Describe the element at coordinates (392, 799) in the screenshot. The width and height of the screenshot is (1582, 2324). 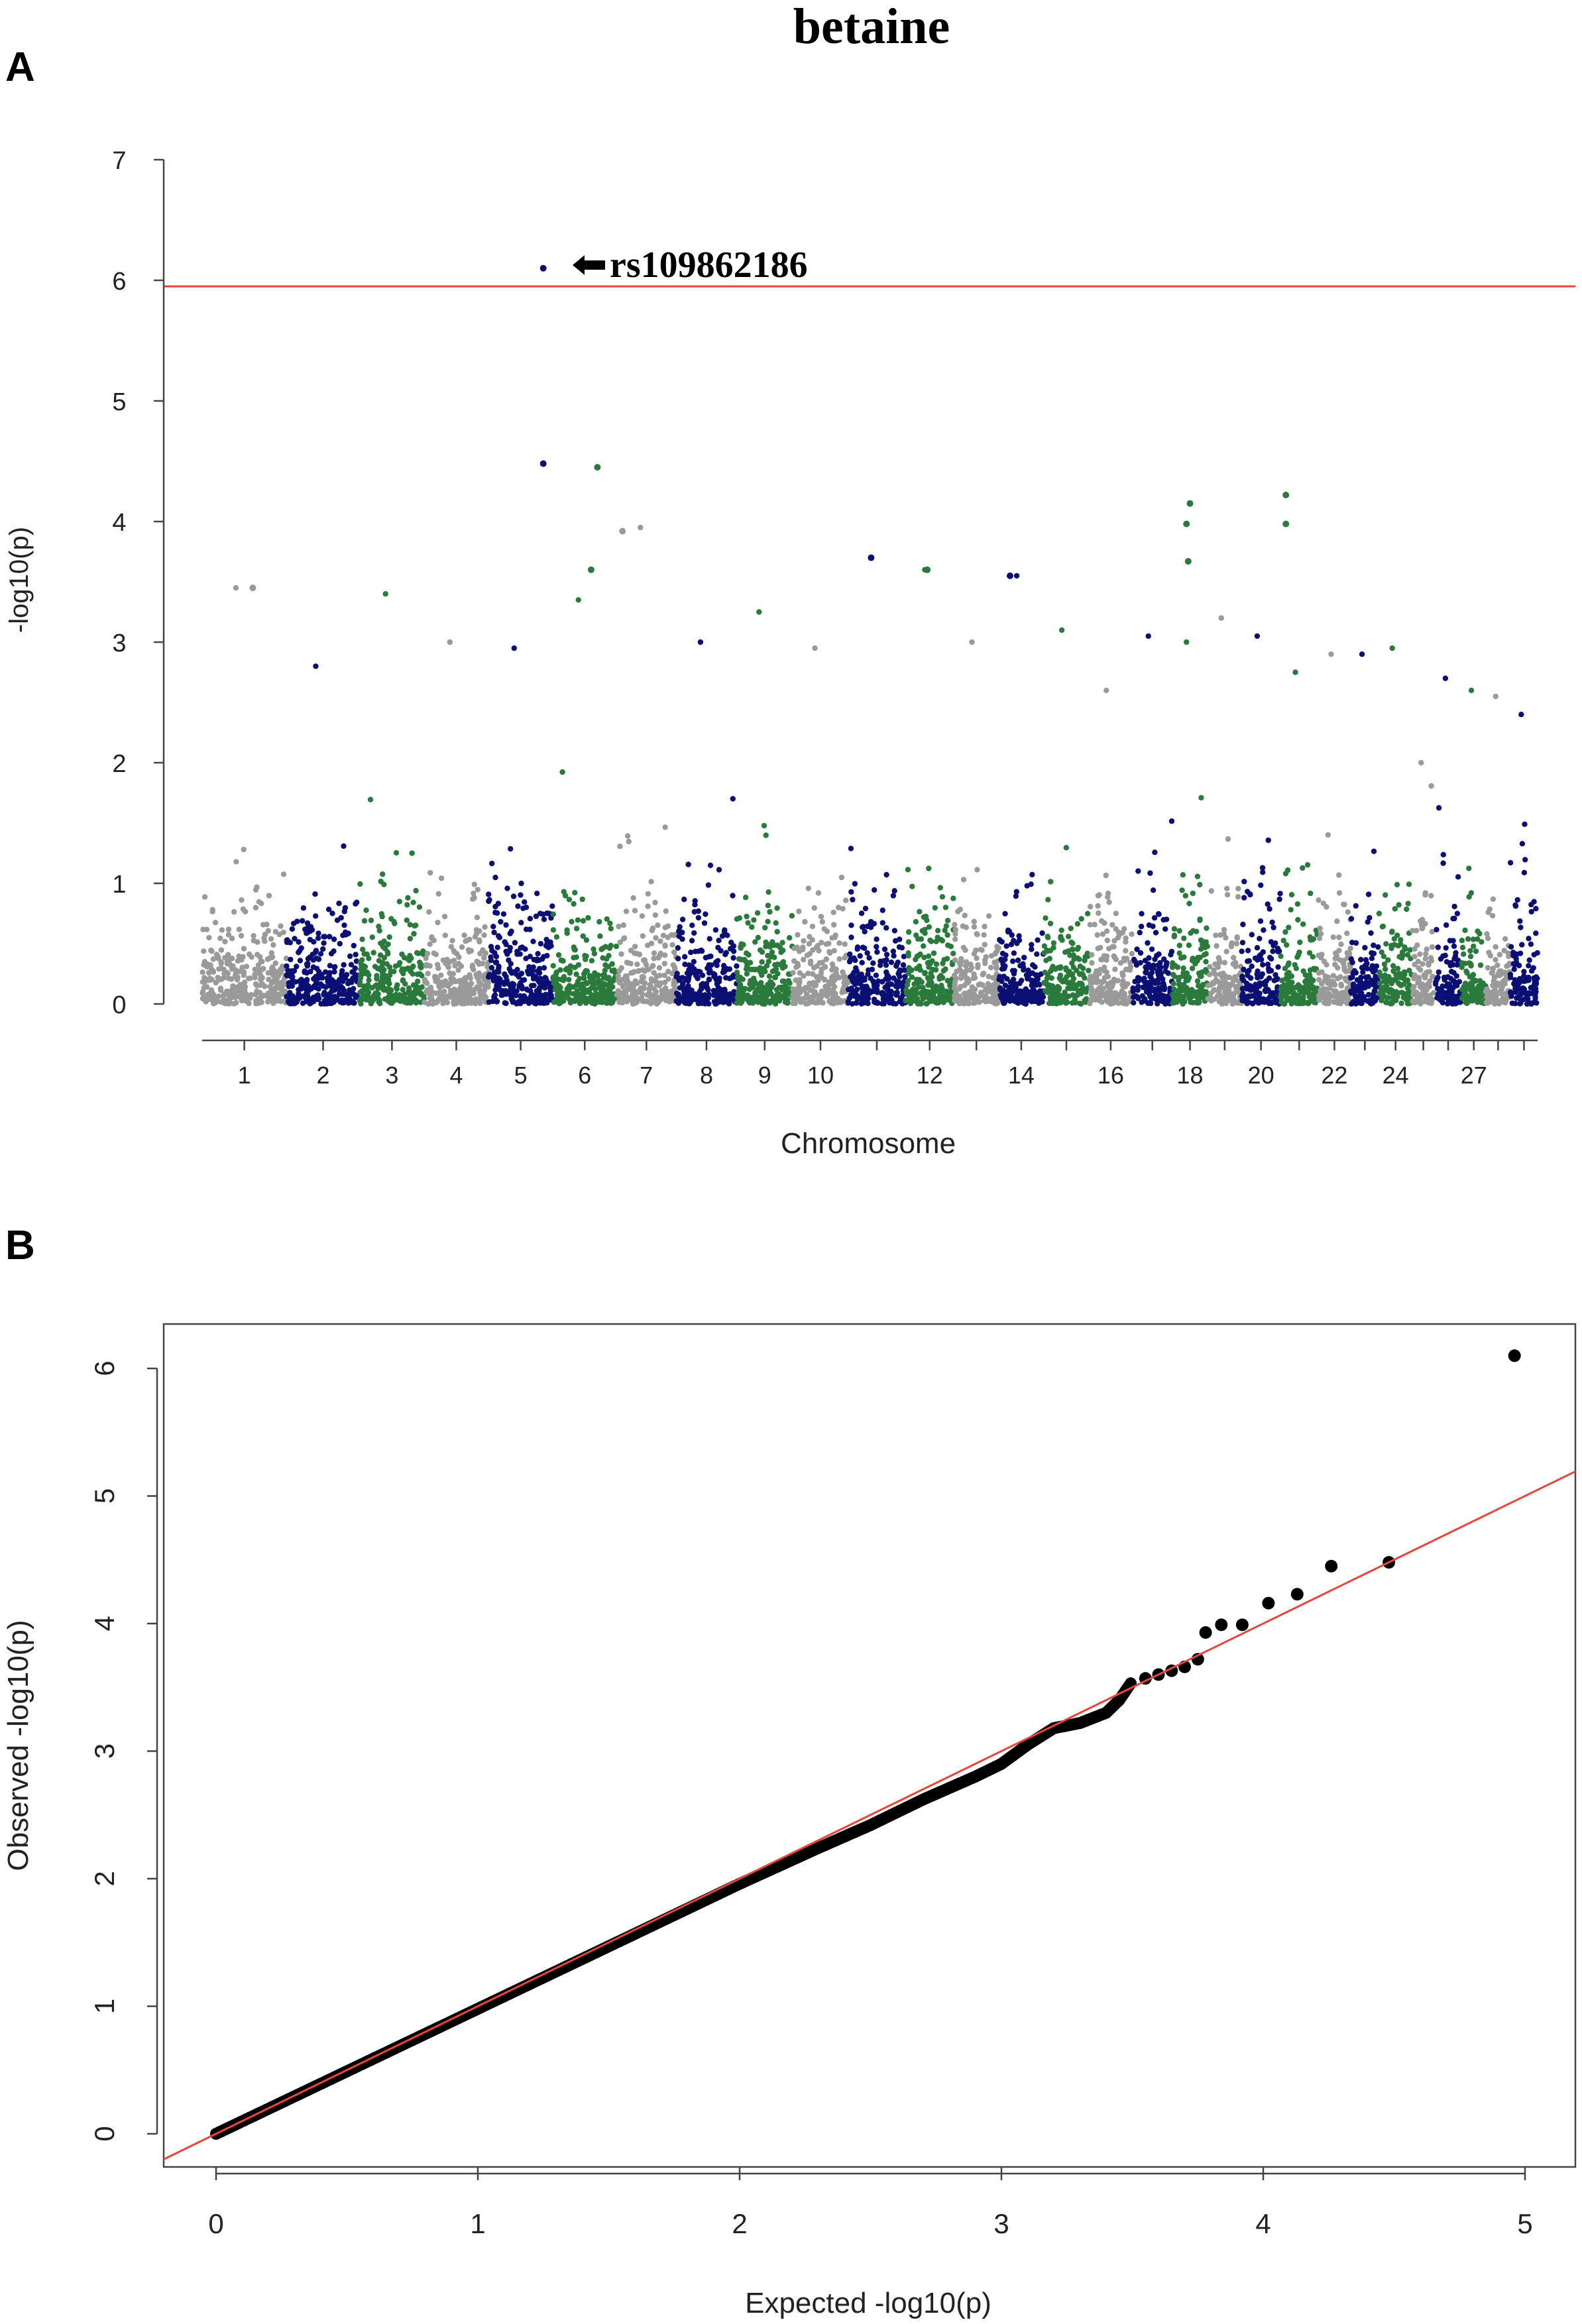
I see `chromosome-3-points` at that location.